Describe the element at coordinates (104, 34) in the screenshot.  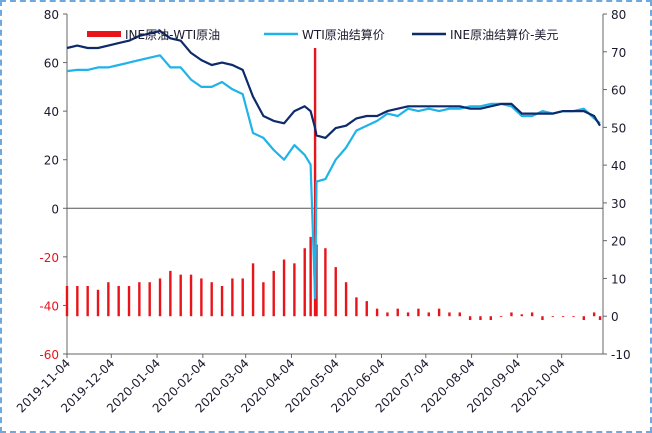
I see `legend-swatch` at that location.